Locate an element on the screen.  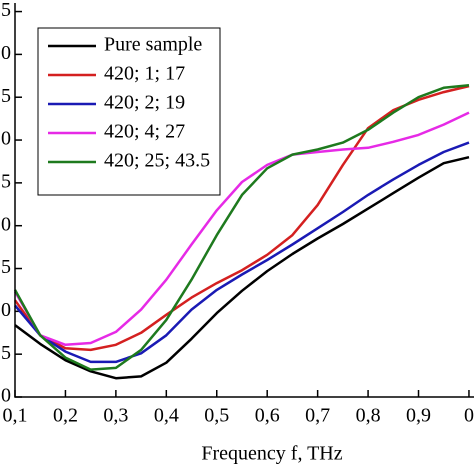
x-tick-label: 0,4 is located at coordinates (166, 416).